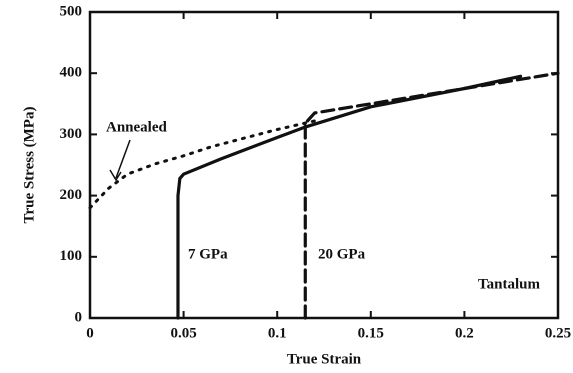 Image resolution: width=573 pixels, height=373 pixels. Describe the element at coordinates (79, 317) in the screenshot. I see `y-tick-label: 0` at that location.